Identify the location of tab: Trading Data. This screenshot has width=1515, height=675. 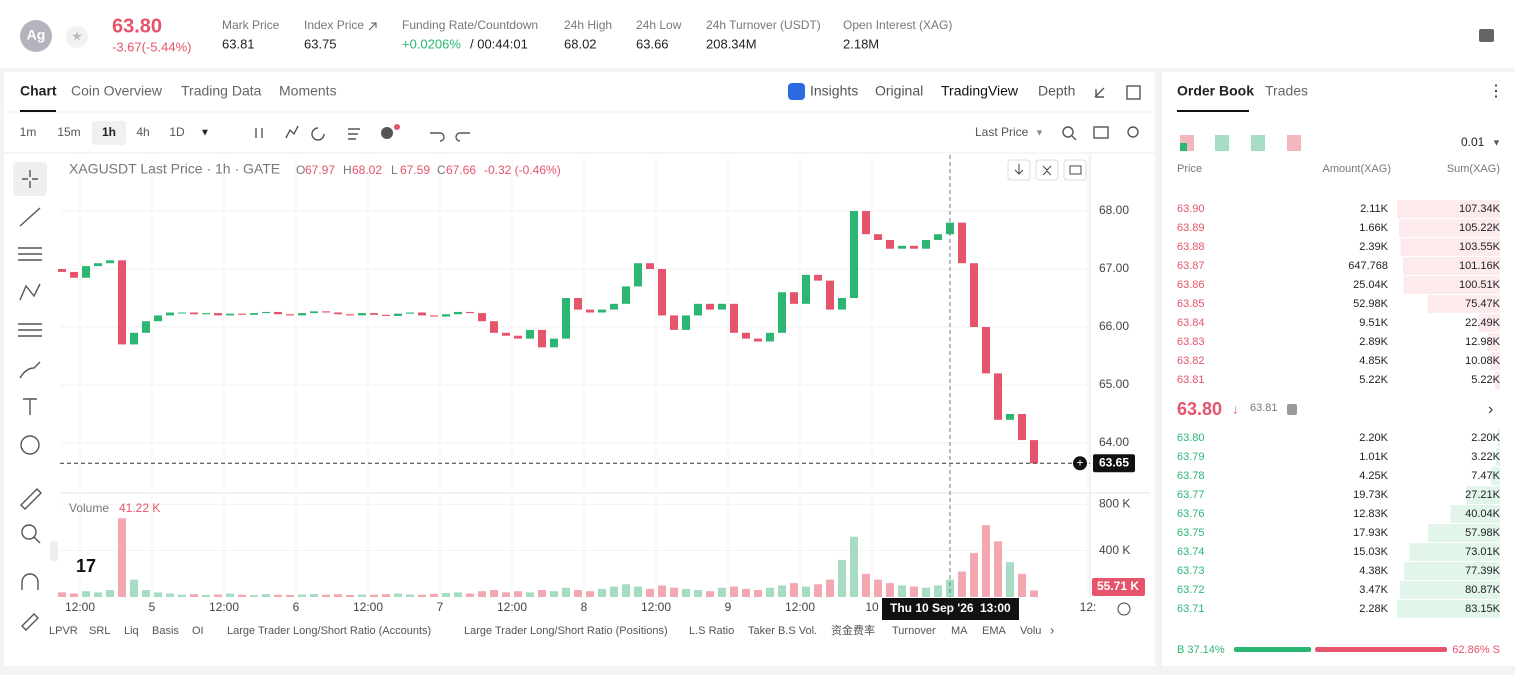
(221, 91).